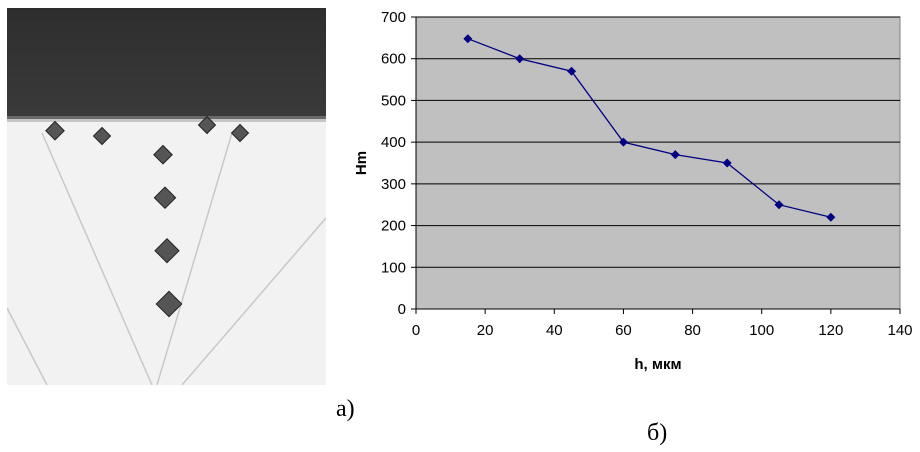 This screenshot has height=452, width=920. I want to click on y-tick-label: 500, so click(393, 100).